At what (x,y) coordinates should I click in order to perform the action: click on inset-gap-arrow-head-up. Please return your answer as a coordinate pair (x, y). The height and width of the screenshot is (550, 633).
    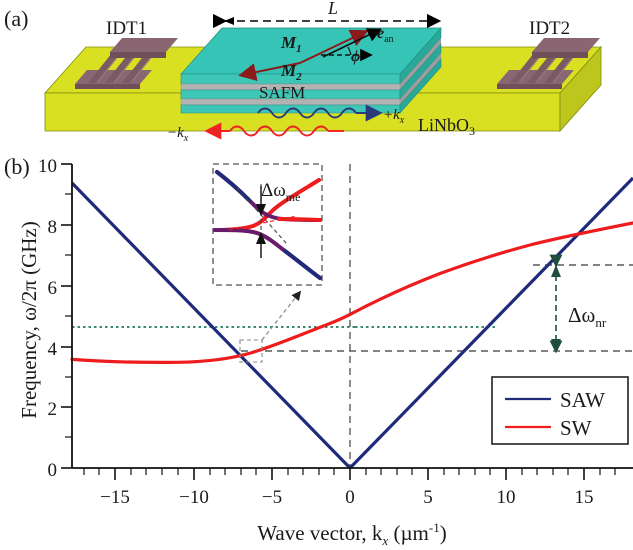
    Looking at the image, I should click on (261, 238).